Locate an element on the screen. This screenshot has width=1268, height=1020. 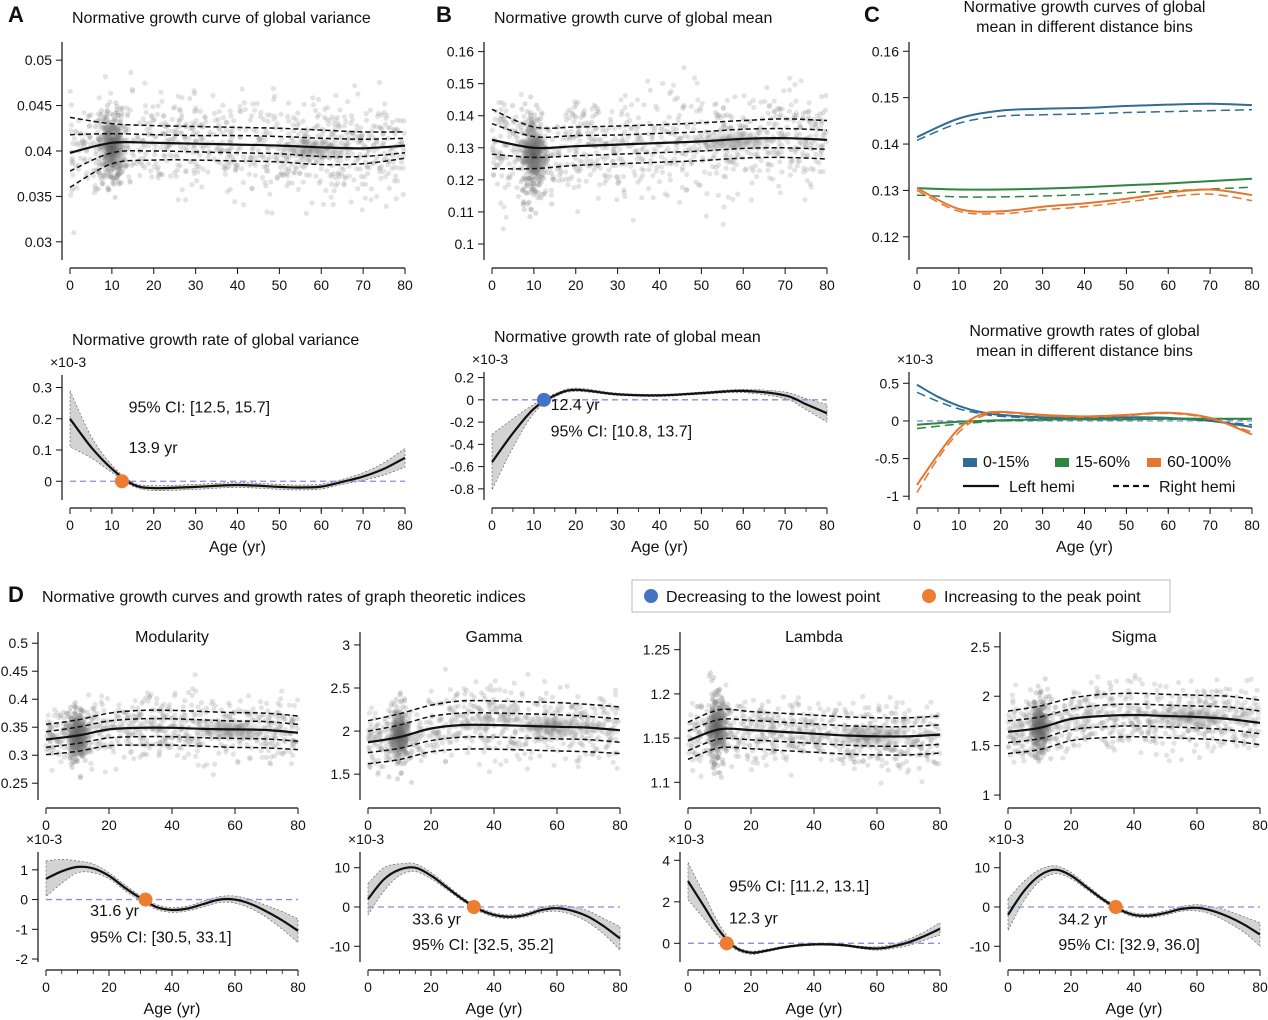
x-tick-label: 80 is located at coordinates (827, 525).